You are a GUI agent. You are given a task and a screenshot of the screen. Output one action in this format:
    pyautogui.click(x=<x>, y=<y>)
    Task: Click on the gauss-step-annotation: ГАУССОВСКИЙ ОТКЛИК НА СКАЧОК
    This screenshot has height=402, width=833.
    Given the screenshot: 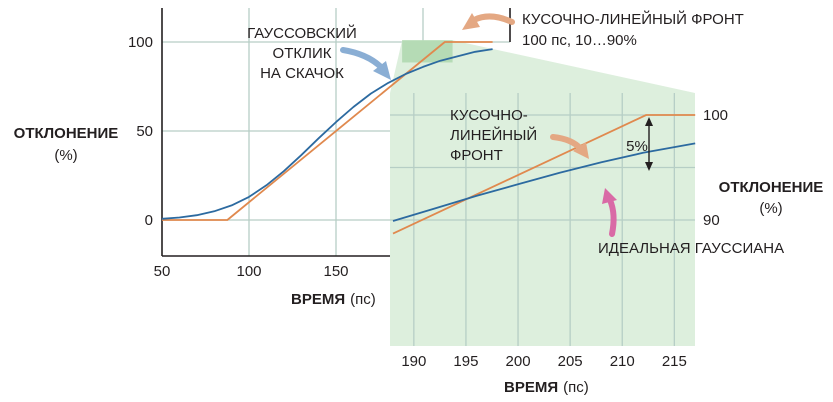 What is the action you would take?
    pyautogui.click(x=319, y=53)
    